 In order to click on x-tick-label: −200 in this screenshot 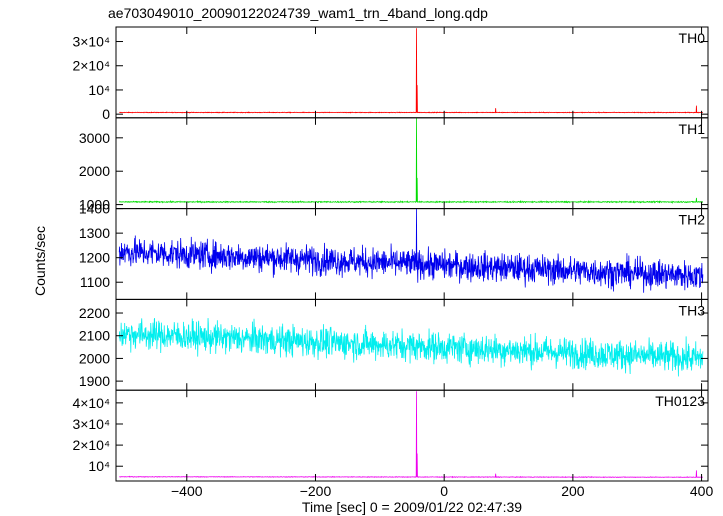, I will do `click(316, 491)`.